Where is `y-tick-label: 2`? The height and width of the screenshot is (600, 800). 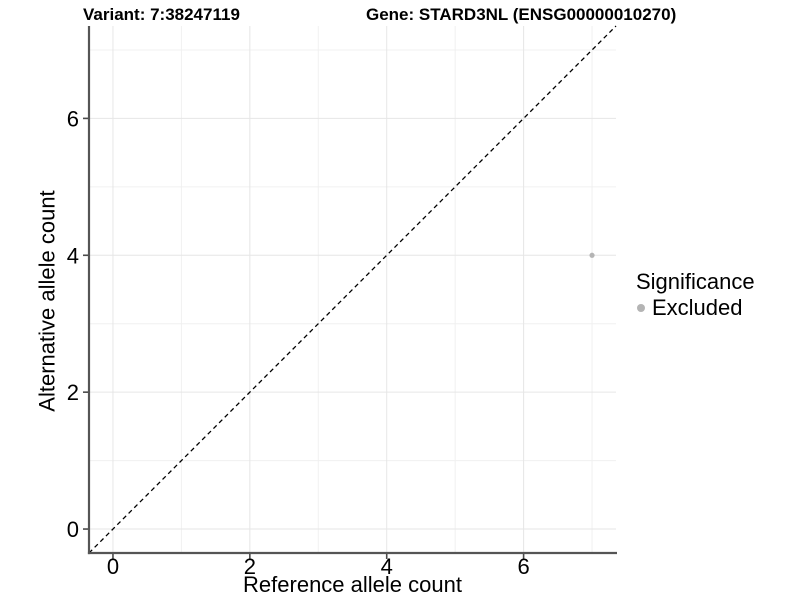 y-tick-label: 2 is located at coordinates (73, 392).